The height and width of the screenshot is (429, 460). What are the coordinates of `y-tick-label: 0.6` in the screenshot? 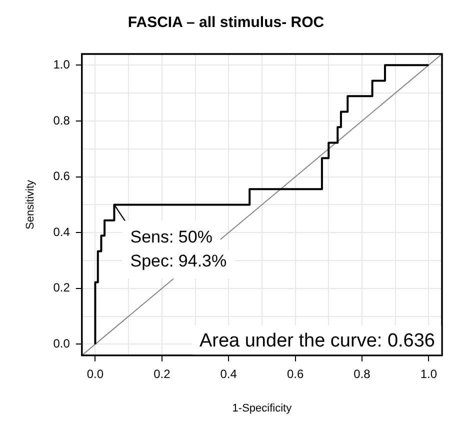 It's located at (61, 176).